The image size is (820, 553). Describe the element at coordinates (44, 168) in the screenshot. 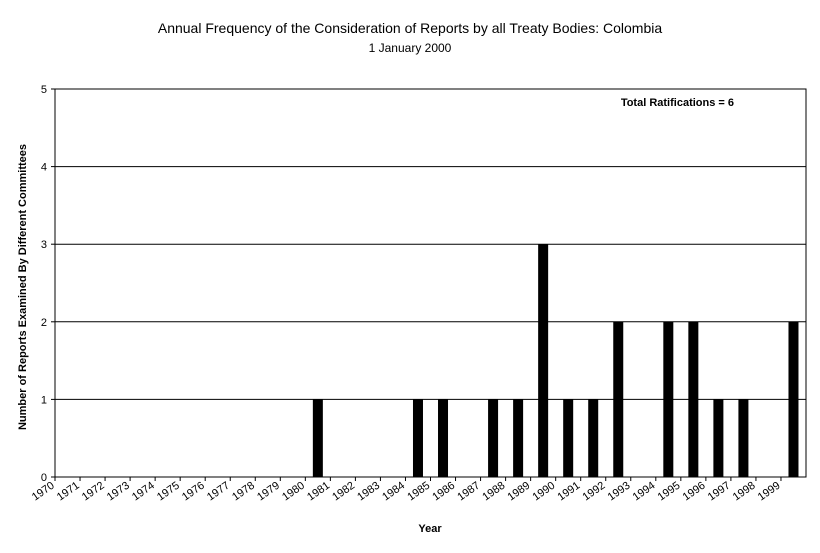

I see `y-tick-label-4: 4` at that location.